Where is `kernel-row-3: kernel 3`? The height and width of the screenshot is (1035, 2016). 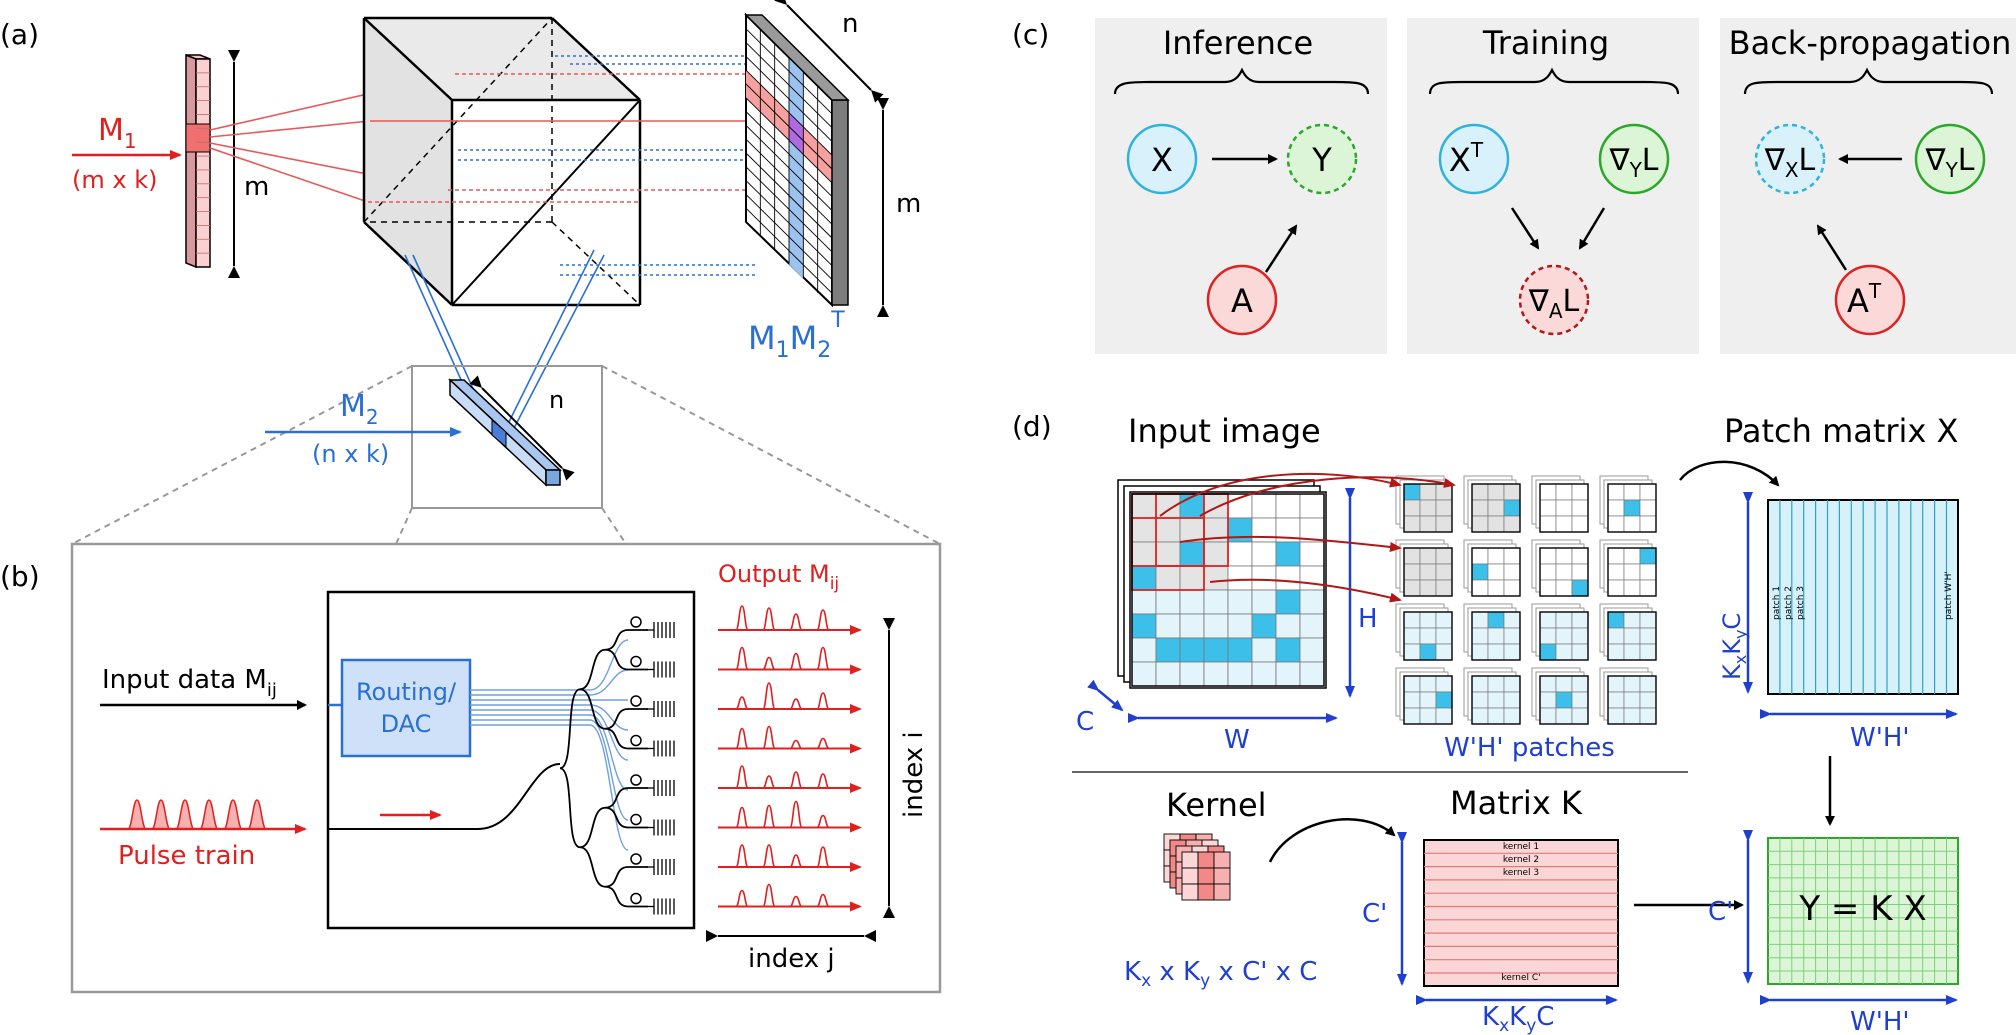 kernel-row-3: kernel 3 is located at coordinates (1521, 873).